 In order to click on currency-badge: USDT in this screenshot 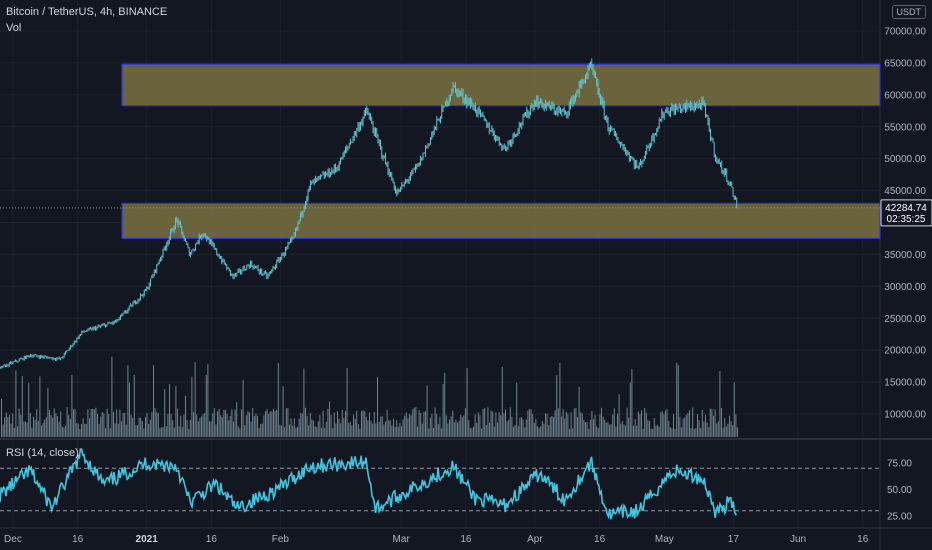, I will do `click(908, 12)`.